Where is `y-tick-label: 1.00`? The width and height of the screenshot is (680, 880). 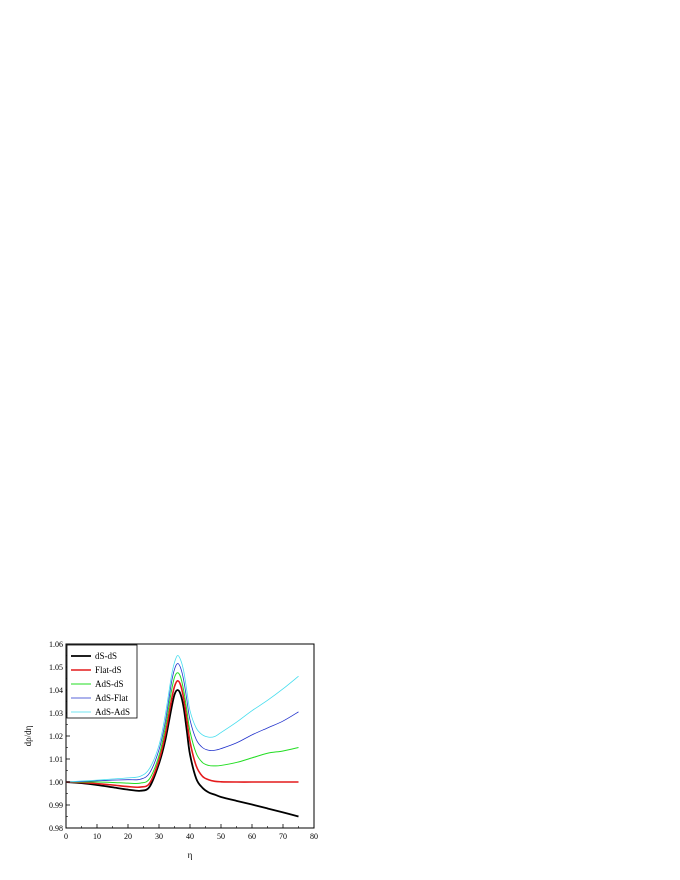 y-tick-label: 1.00 is located at coordinates (56, 782).